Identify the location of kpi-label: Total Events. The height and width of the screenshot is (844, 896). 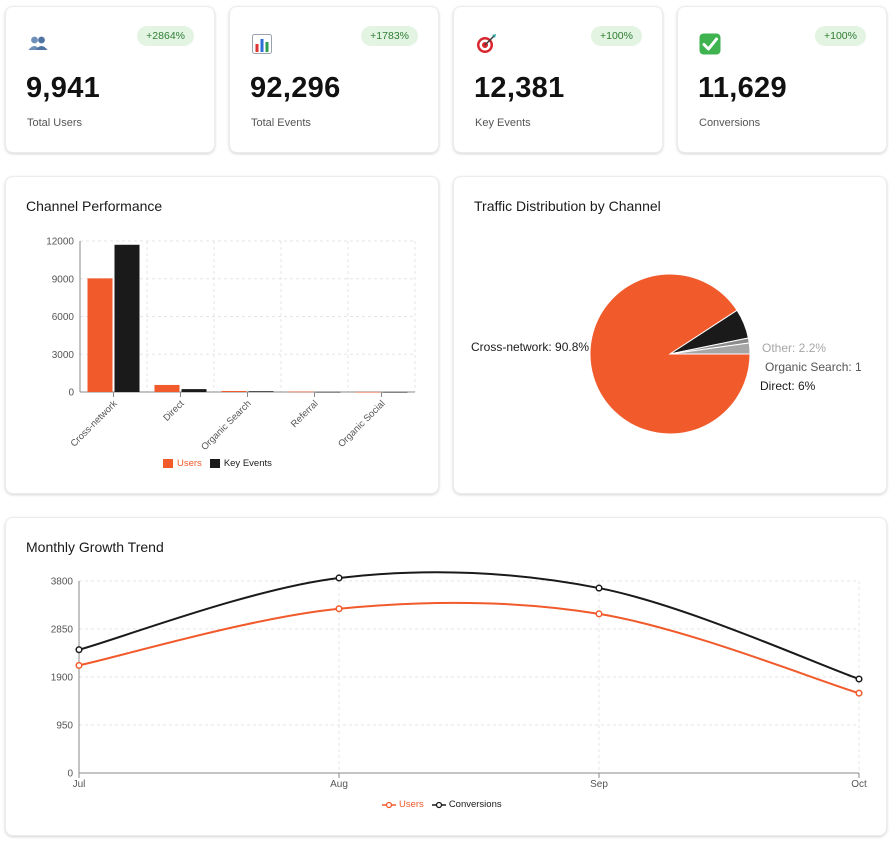
(281, 123).